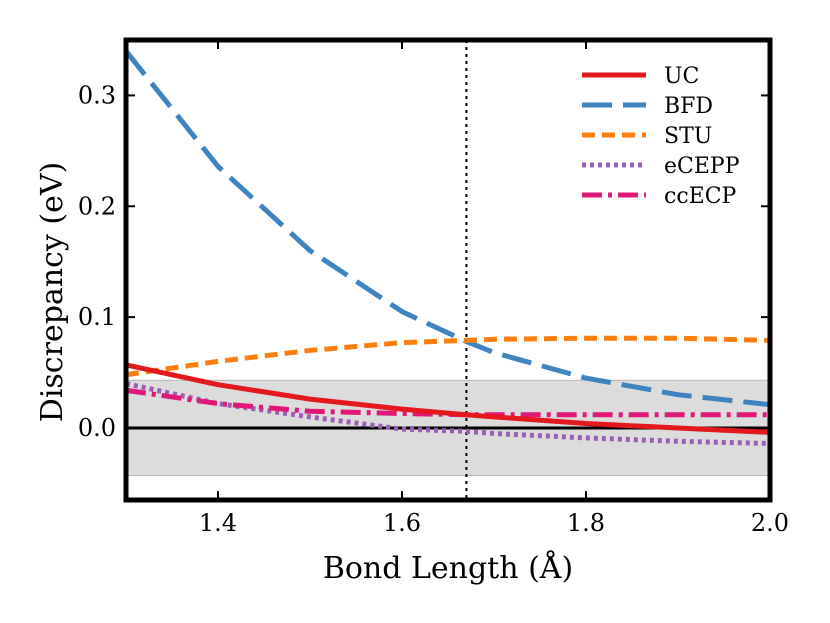 The image size is (830, 623). Describe the element at coordinates (97, 95) in the screenshot. I see `y-tick-label: 0.3` at that location.